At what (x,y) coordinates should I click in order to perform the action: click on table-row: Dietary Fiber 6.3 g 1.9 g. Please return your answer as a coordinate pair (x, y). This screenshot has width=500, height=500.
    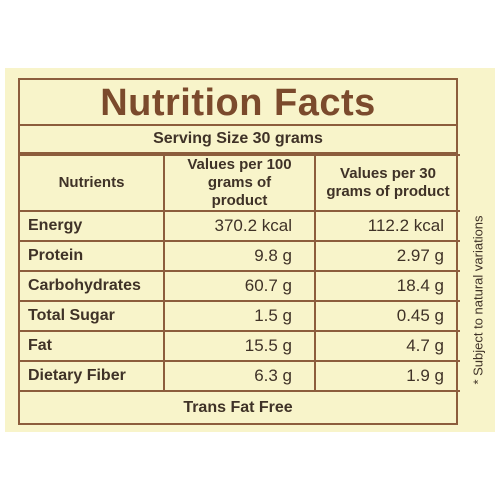
    Looking at the image, I should click on (240, 376).